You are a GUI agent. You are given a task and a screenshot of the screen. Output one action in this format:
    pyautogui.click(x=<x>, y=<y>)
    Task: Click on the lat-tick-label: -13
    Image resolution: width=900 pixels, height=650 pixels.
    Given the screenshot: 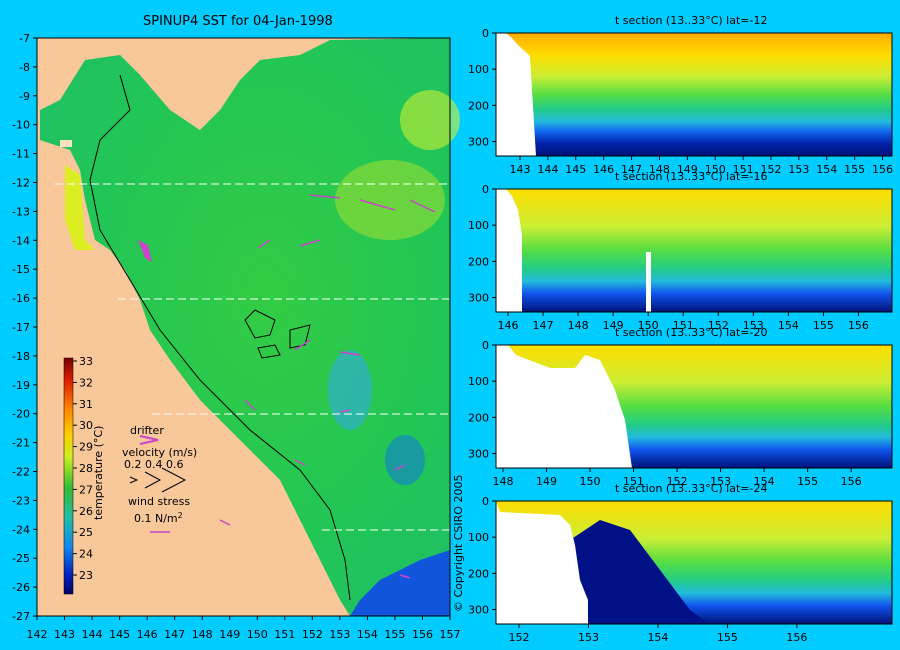 What is the action you would take?
    pyautogui.click(x=21, y=211)
    